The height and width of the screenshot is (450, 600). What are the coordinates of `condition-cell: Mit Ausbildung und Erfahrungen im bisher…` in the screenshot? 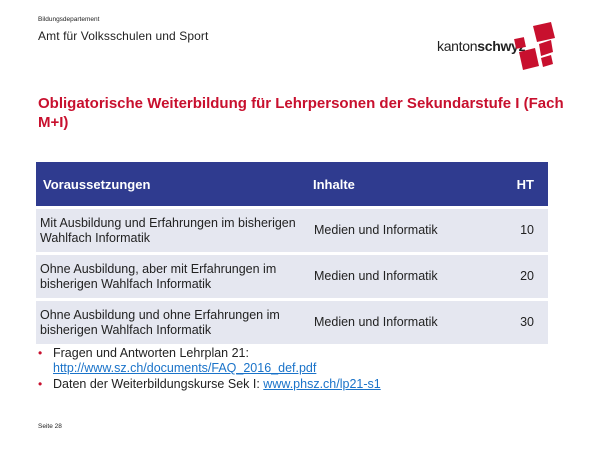 It's located at (171, 231).